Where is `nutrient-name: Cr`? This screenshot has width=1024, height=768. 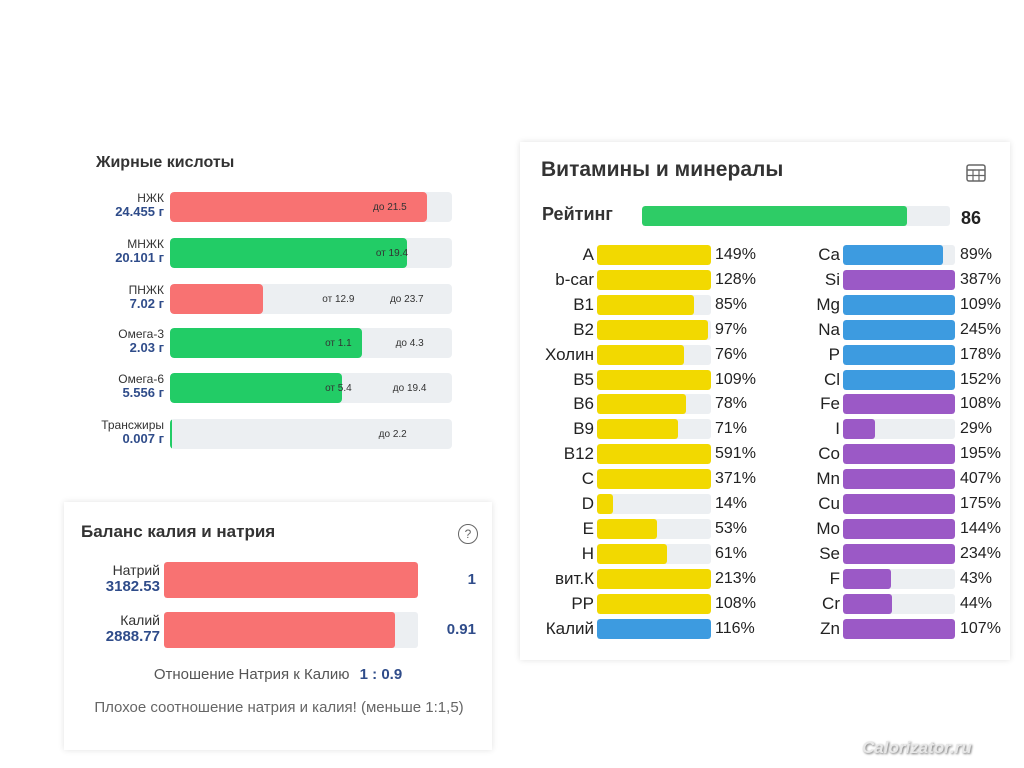 nutrient-name: Cr is located at coordinates (831, 603).